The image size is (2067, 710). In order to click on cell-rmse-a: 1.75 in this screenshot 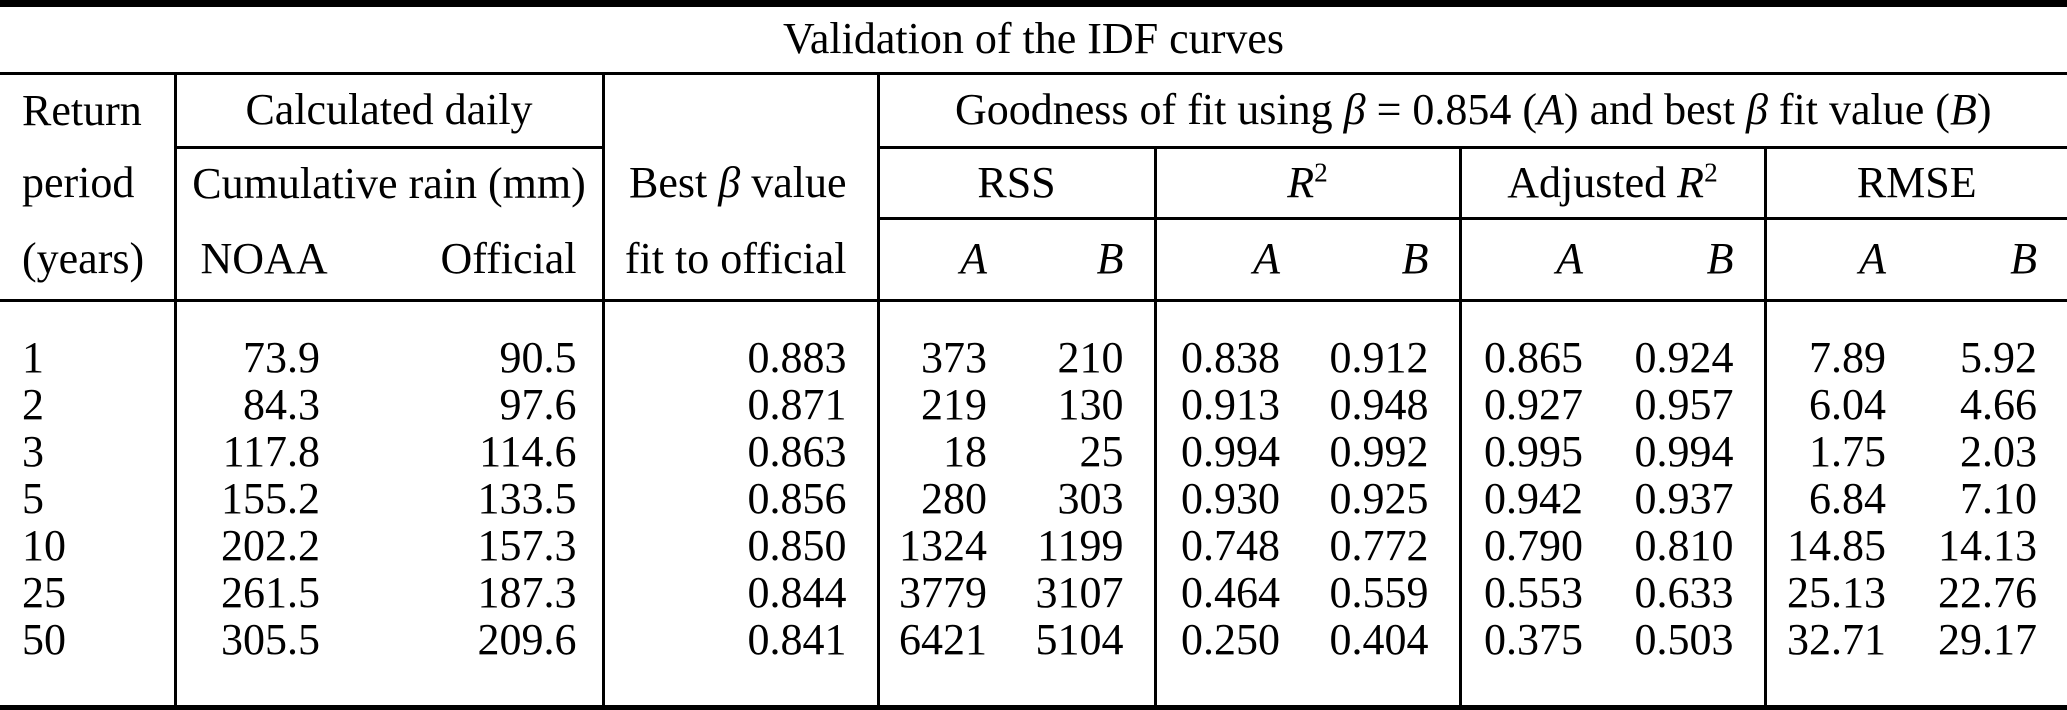, I will do `click(1839, 452)`.